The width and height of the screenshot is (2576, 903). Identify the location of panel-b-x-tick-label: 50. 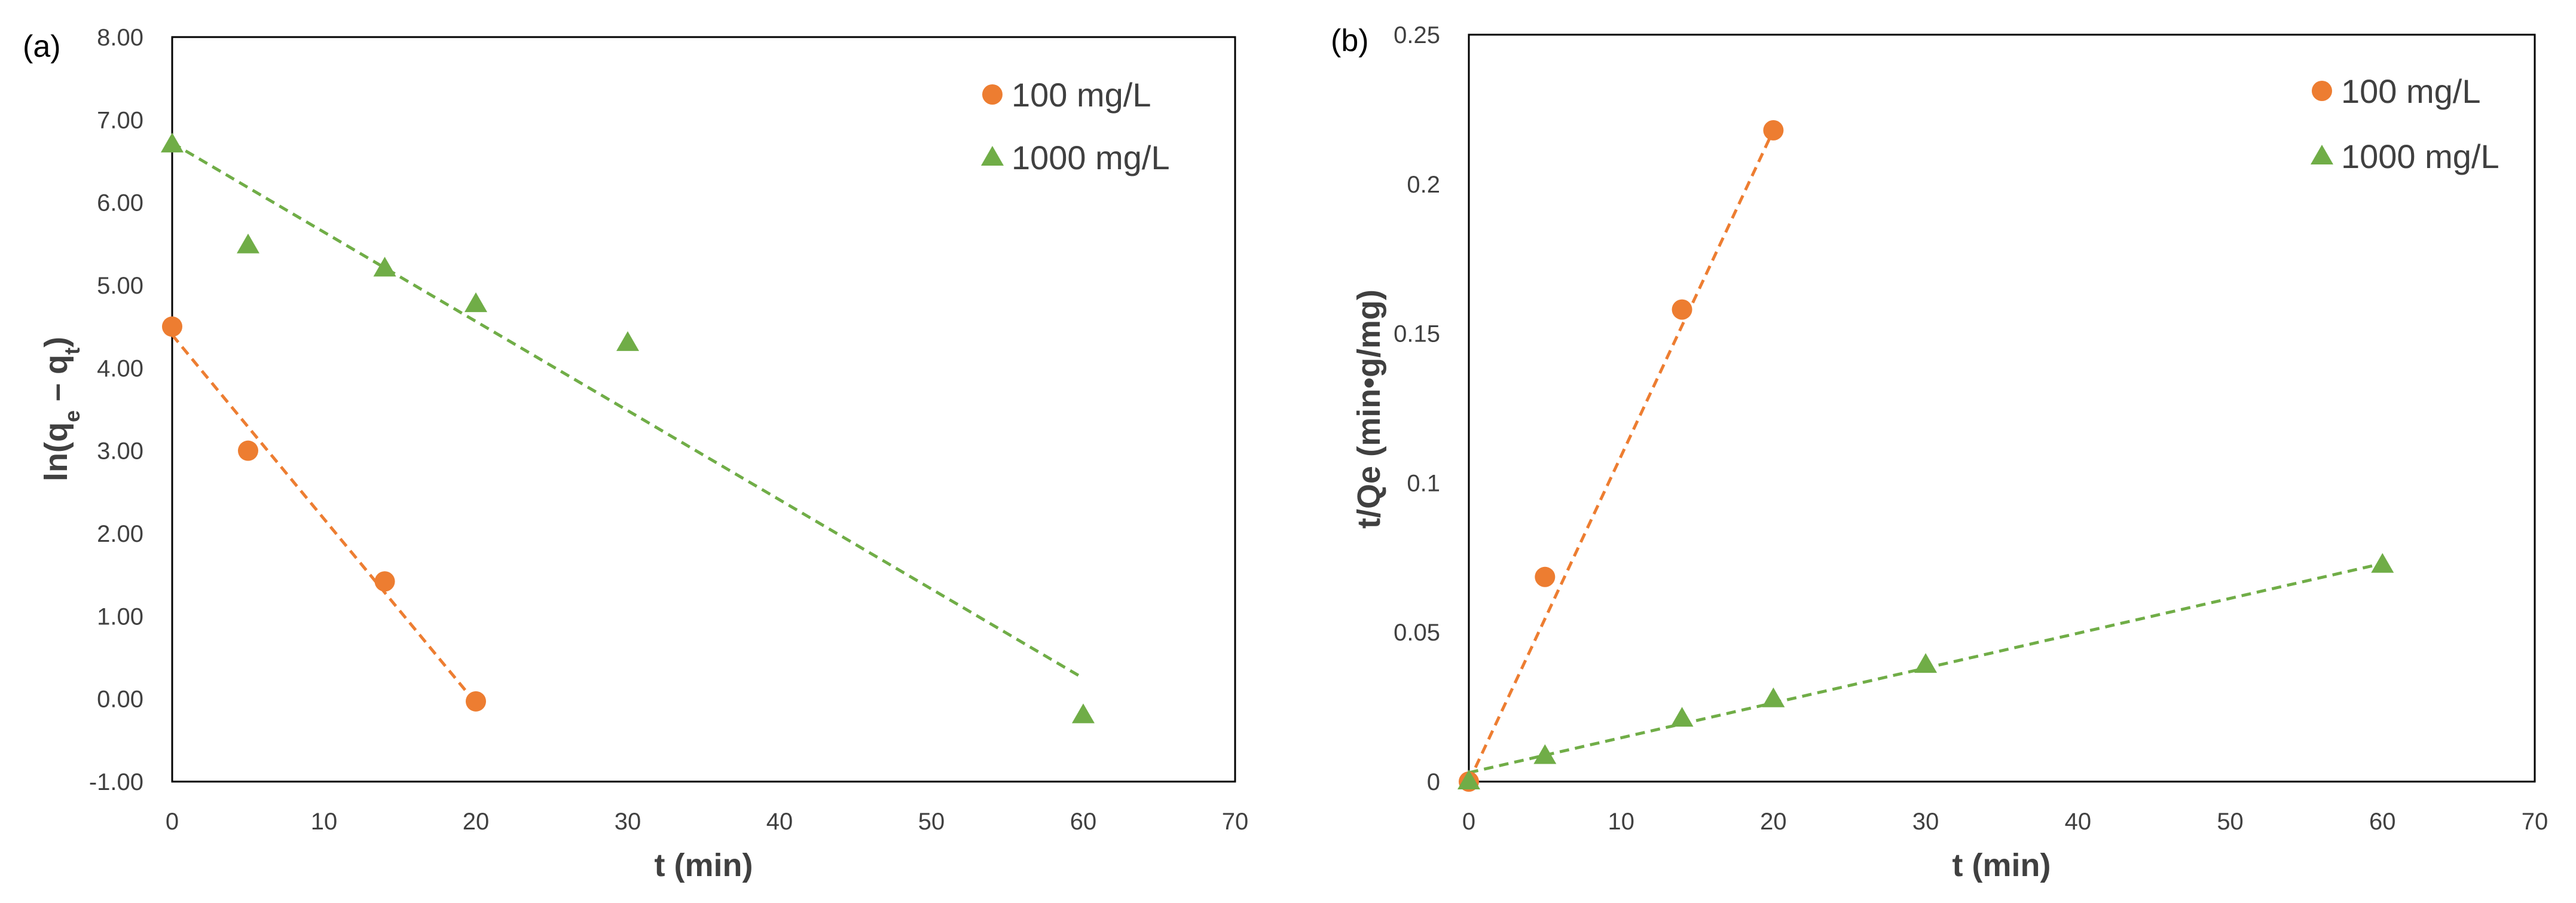
(2230, 822).